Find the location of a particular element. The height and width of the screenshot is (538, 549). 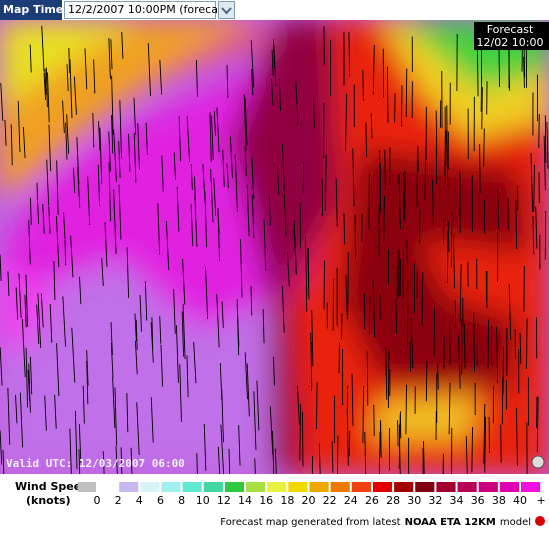

legend-label: 8 is located at coordinates (181, 500).